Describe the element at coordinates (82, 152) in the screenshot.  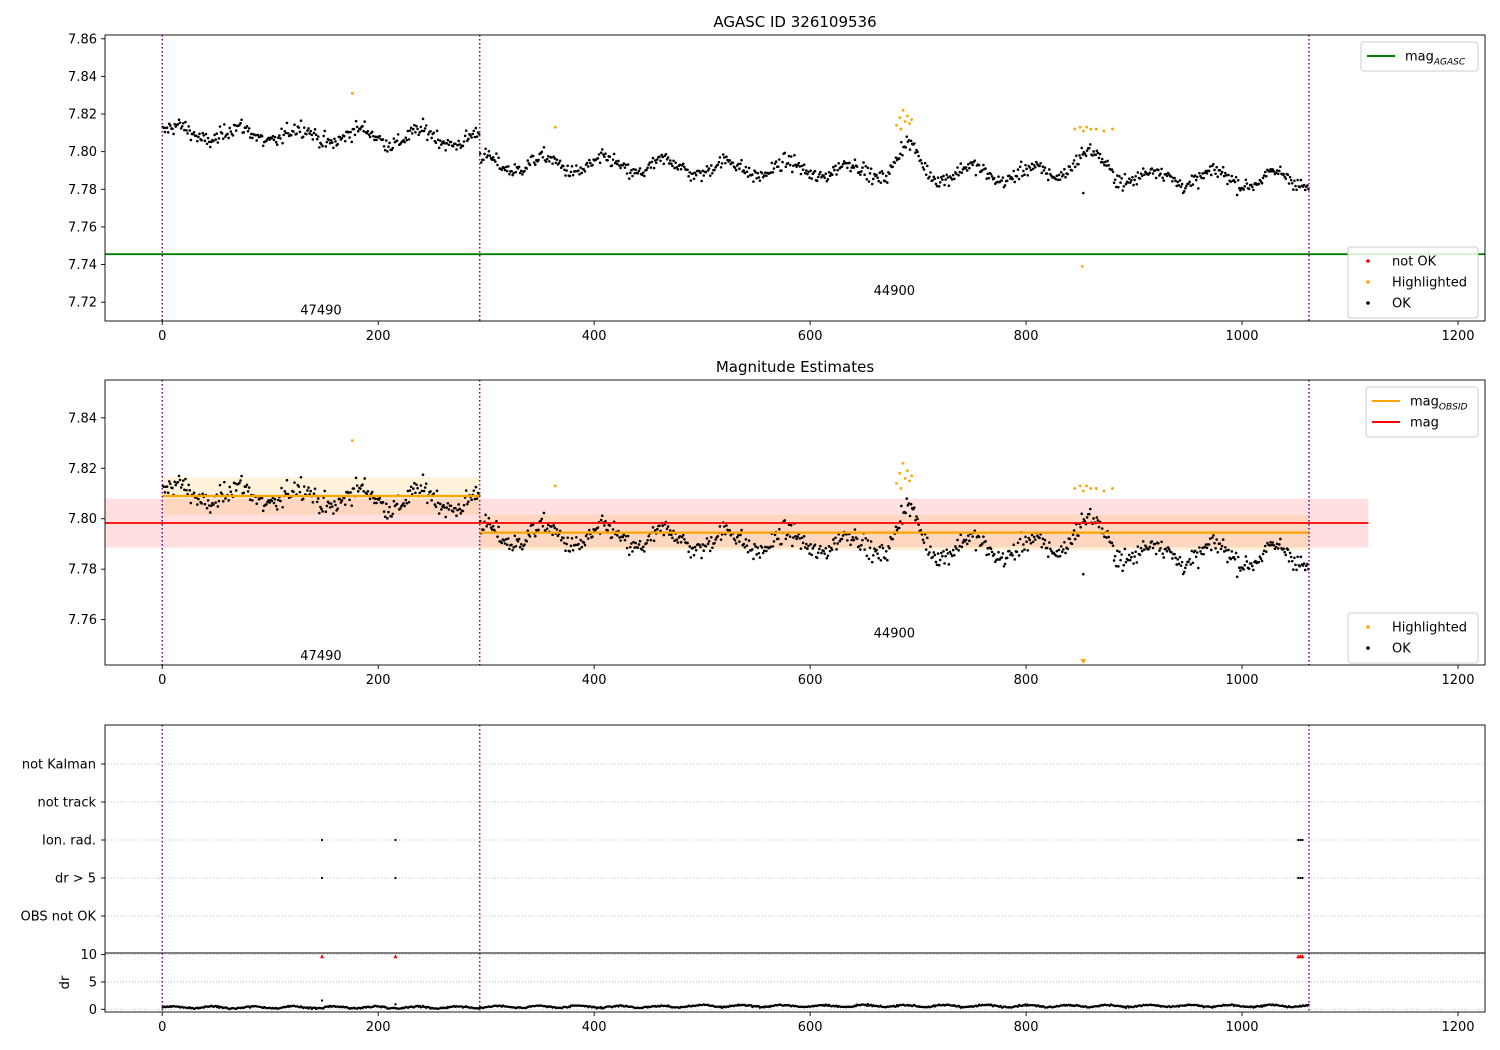
I see `y-tick-label-1-4: 7.80` at that location.